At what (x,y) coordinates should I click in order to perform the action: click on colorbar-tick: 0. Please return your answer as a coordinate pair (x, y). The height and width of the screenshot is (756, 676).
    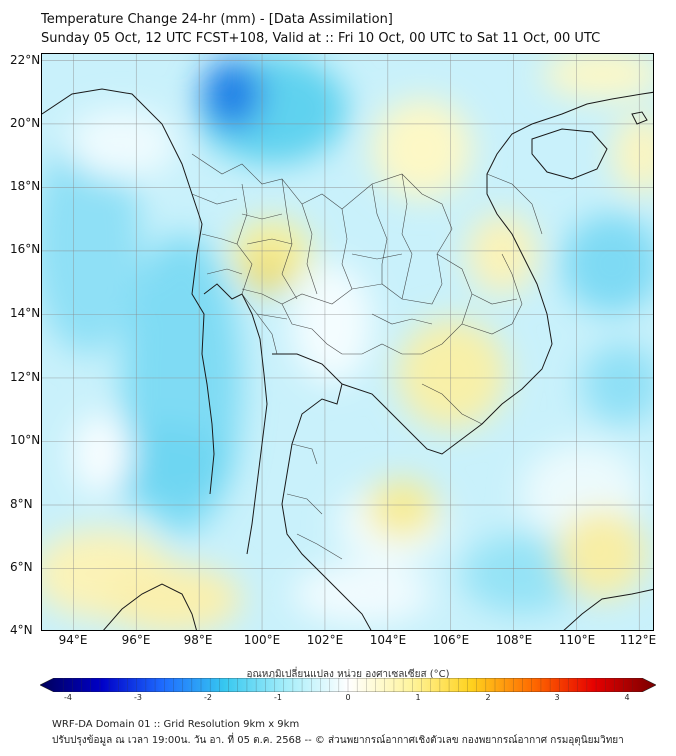
    Looking at the image, I should click on (348, 697).